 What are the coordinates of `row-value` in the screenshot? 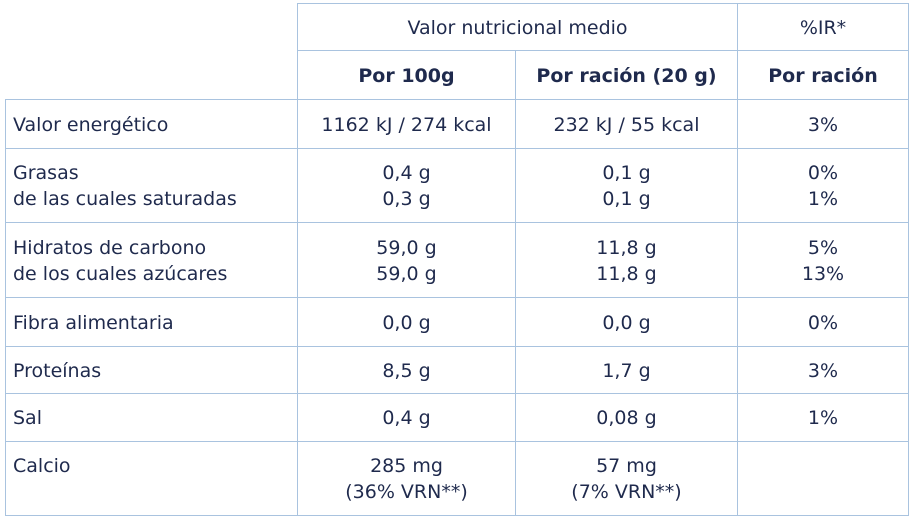 It's located at (823, 478).